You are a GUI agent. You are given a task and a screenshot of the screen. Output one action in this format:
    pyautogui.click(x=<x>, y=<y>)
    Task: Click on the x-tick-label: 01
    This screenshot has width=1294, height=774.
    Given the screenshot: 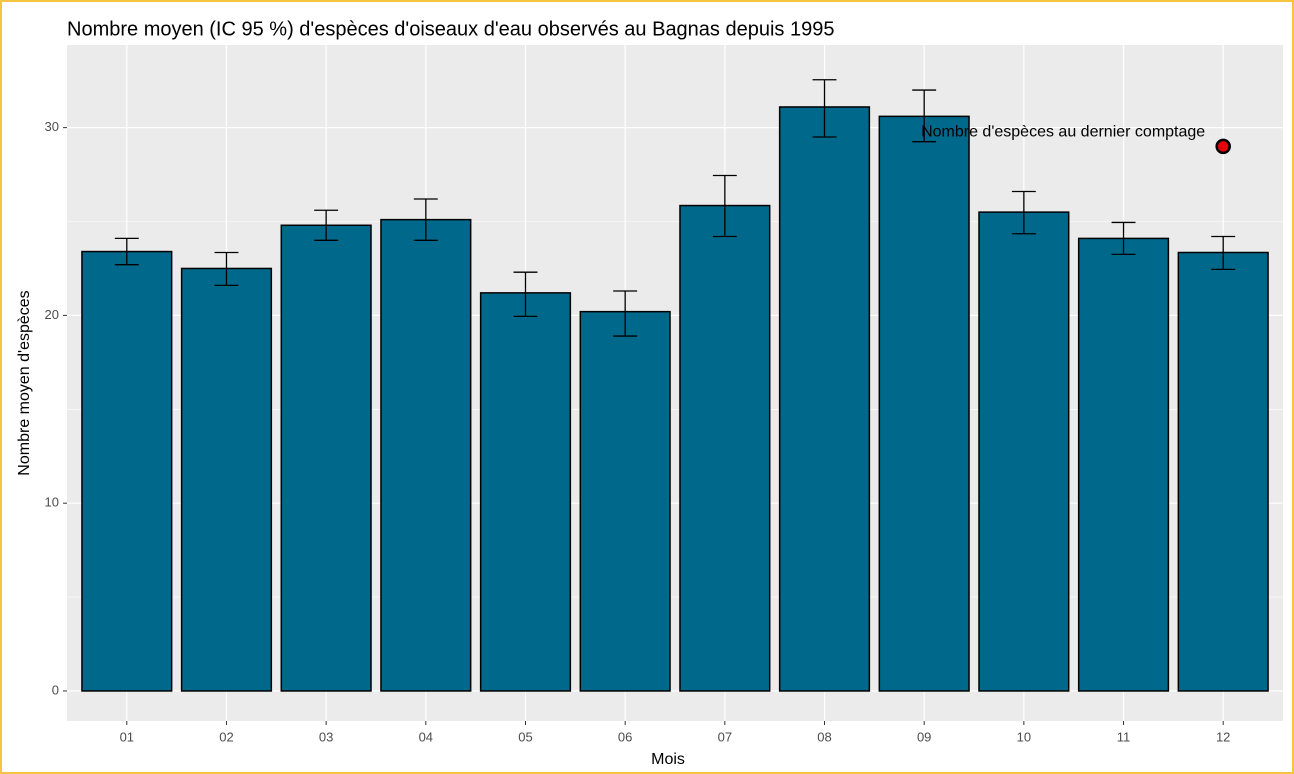 What is the action you would take?
    pyautogui.click(x=127, y=736)
    